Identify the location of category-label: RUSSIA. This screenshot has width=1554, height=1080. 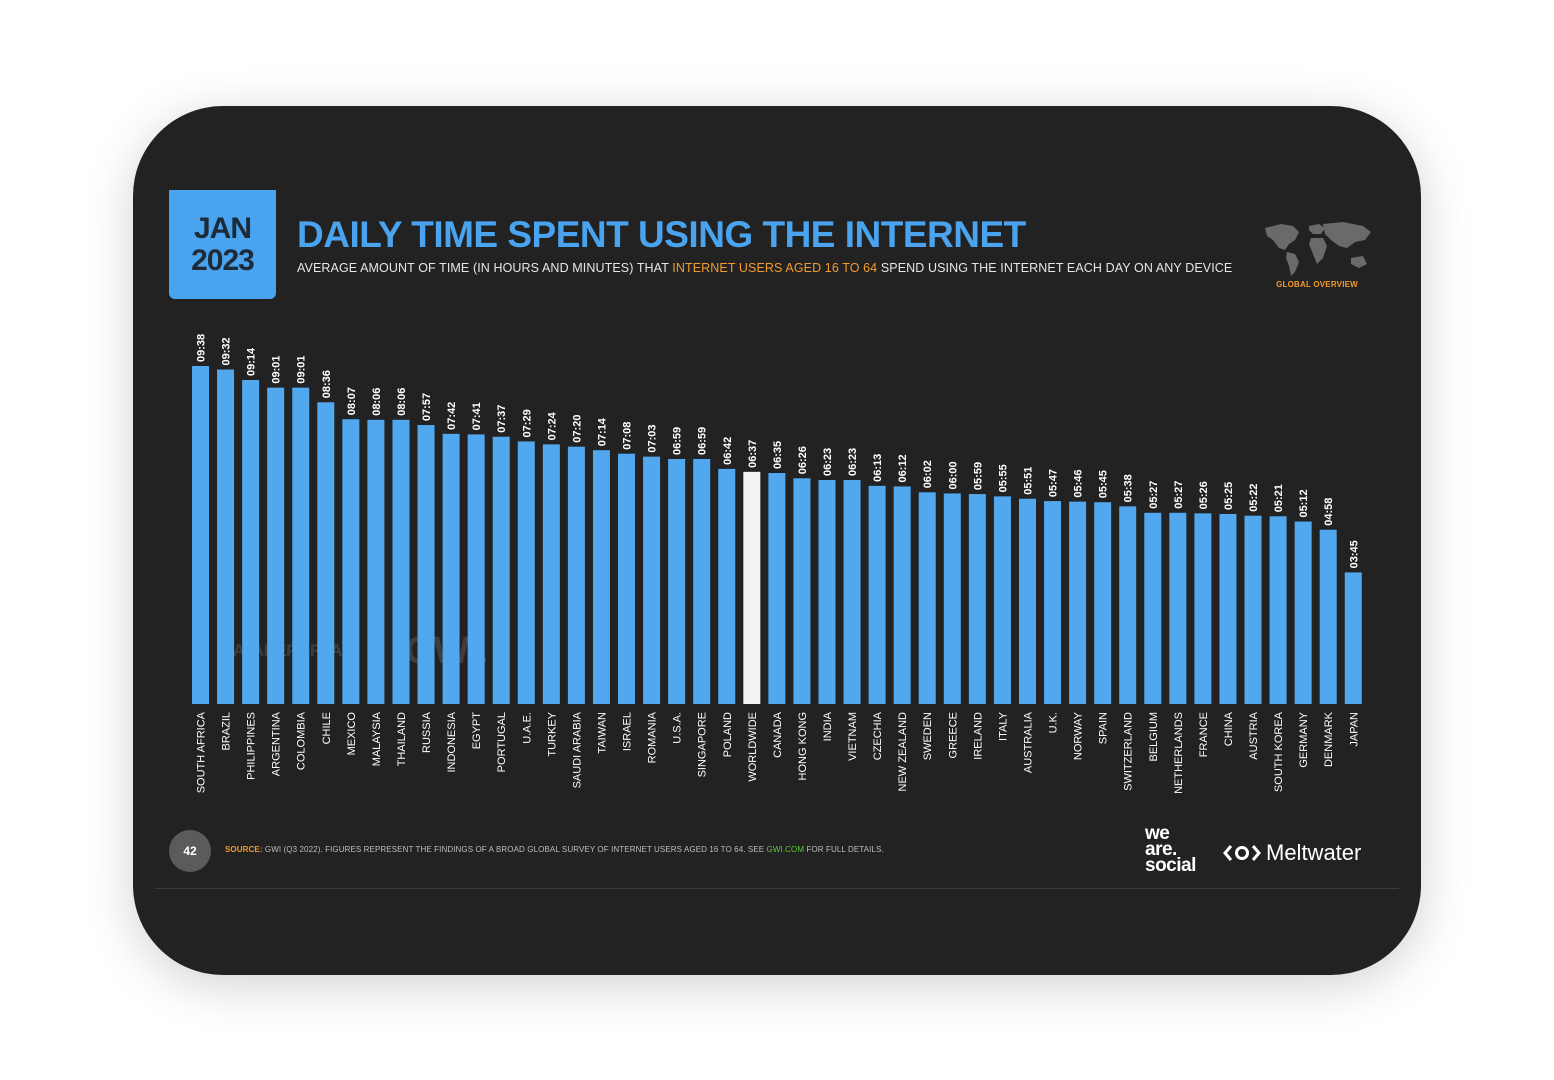
(427, 732).